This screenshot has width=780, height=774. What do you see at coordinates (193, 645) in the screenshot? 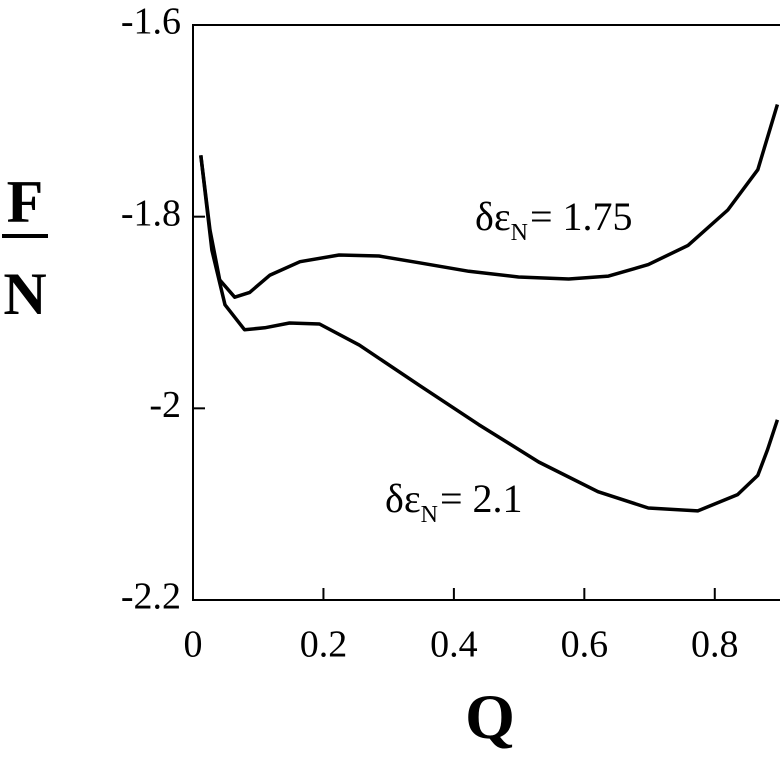
I see `x-tick-label: 0` at bounding box center [193, 645].